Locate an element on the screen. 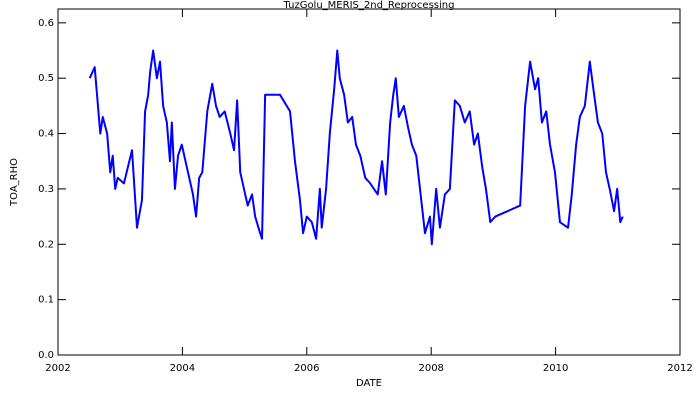  y-tick-label: 0.0 is located at coordinates (46, 355).